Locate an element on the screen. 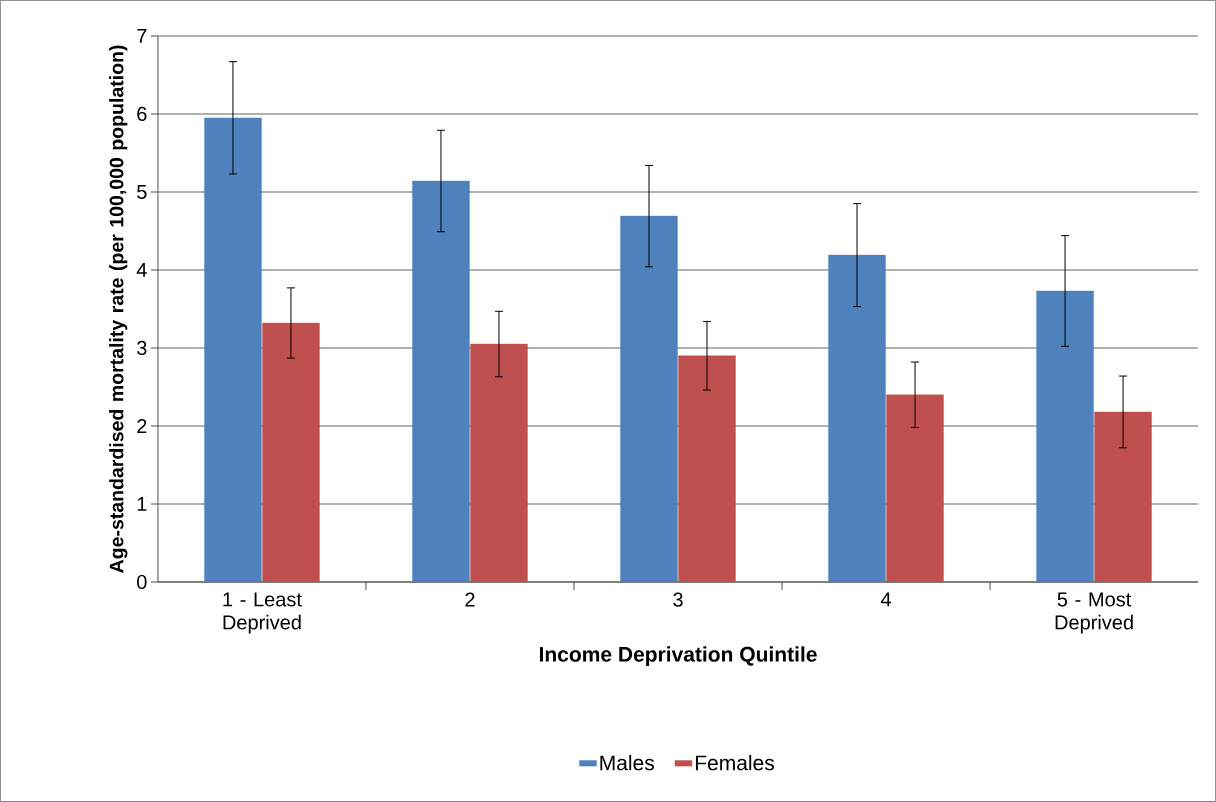 The image size is (1216, 802). y-axis-title: Age-standardised mortality rate (per 100,000 population) is located at coordinates (118, 309).